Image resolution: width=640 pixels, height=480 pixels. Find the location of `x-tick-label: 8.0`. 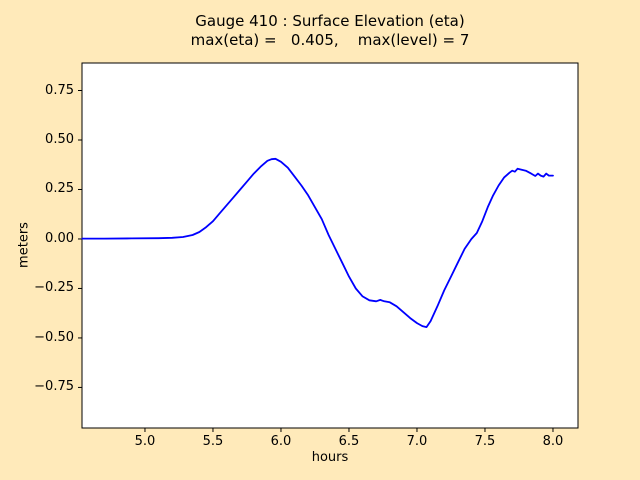

x-tick-label: 8.0 is located at coordinates (553, 441).